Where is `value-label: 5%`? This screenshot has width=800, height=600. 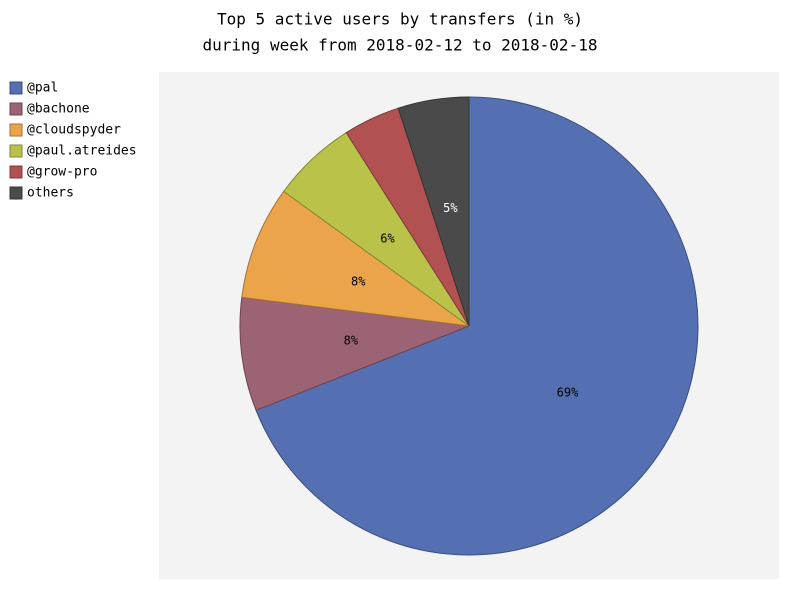 value-label: 5% is located at coordinates (450, 208).